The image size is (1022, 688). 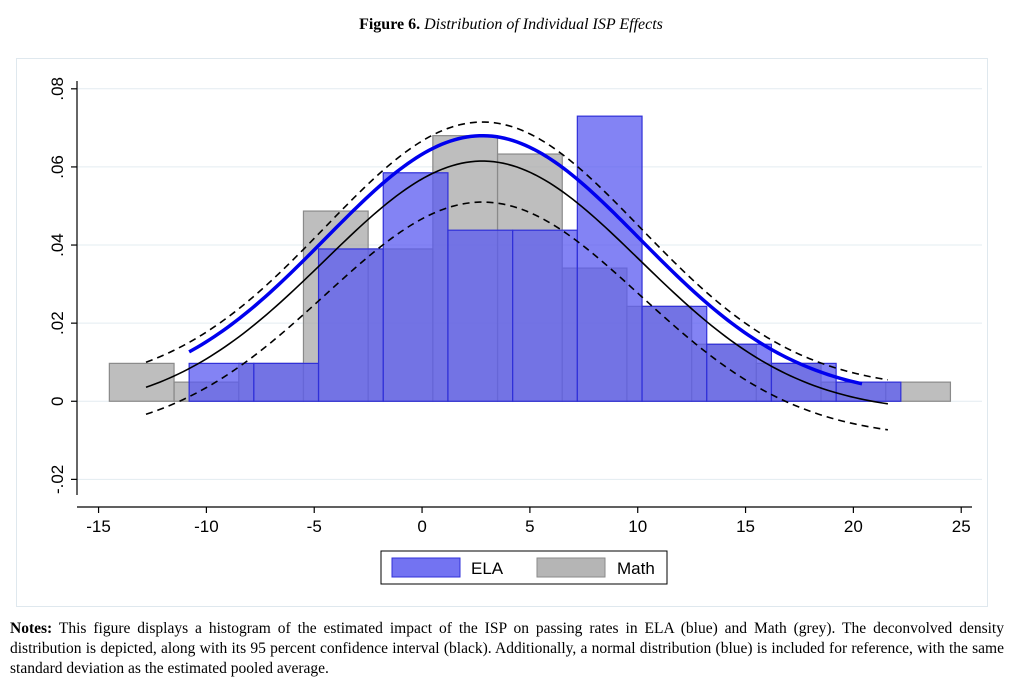 What do you see at coordinates (636, 568) in the screenshot?
I see `legend-math-label: Math` at bounding box center [636, 568].